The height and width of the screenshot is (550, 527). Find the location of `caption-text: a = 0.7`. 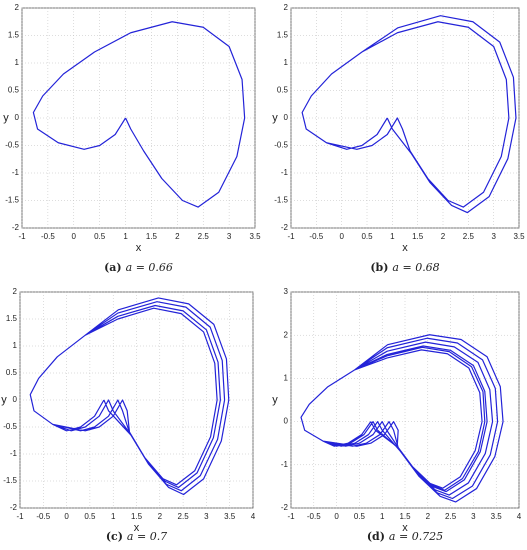

caption-text: a = 0.7 is located at coordinates (147, 536).